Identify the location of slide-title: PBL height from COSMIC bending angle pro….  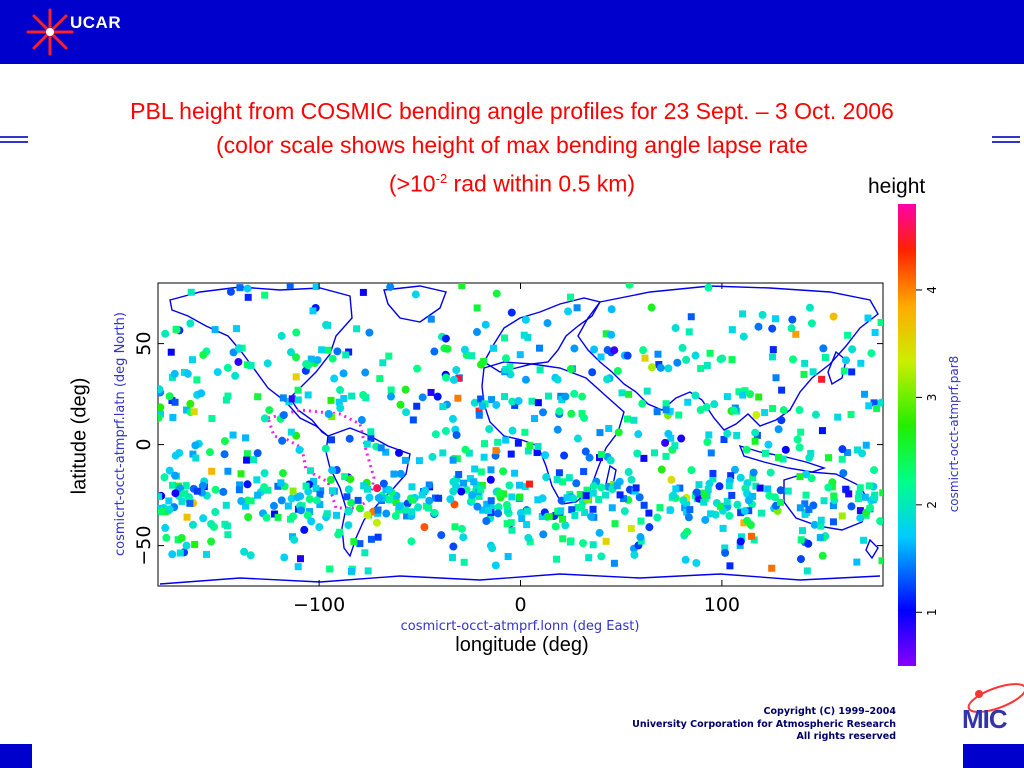
(512, 147).